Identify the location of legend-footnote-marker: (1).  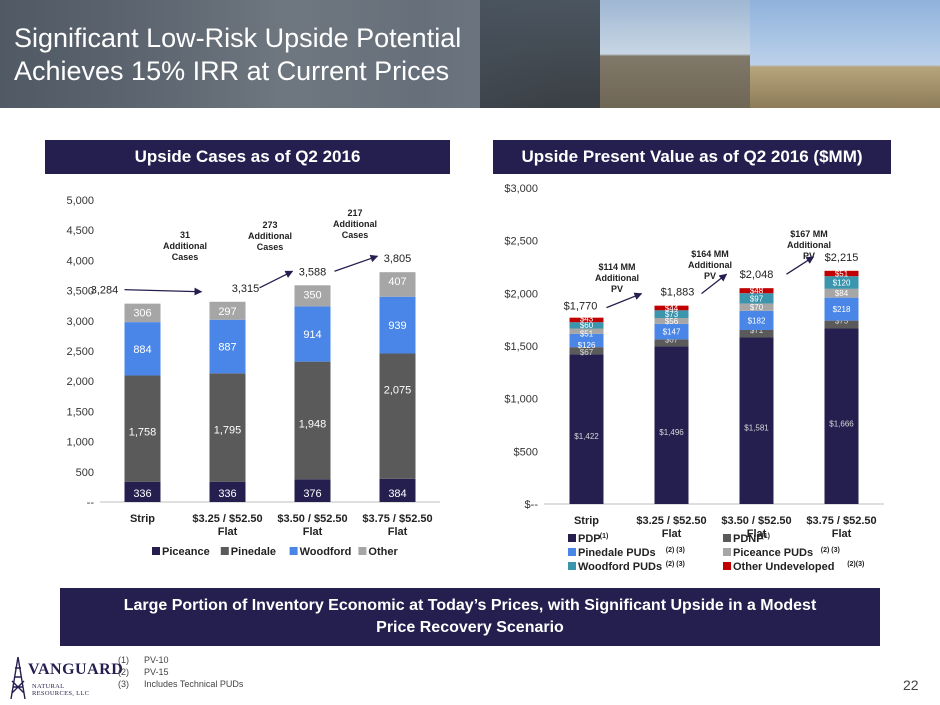
(765, 536).